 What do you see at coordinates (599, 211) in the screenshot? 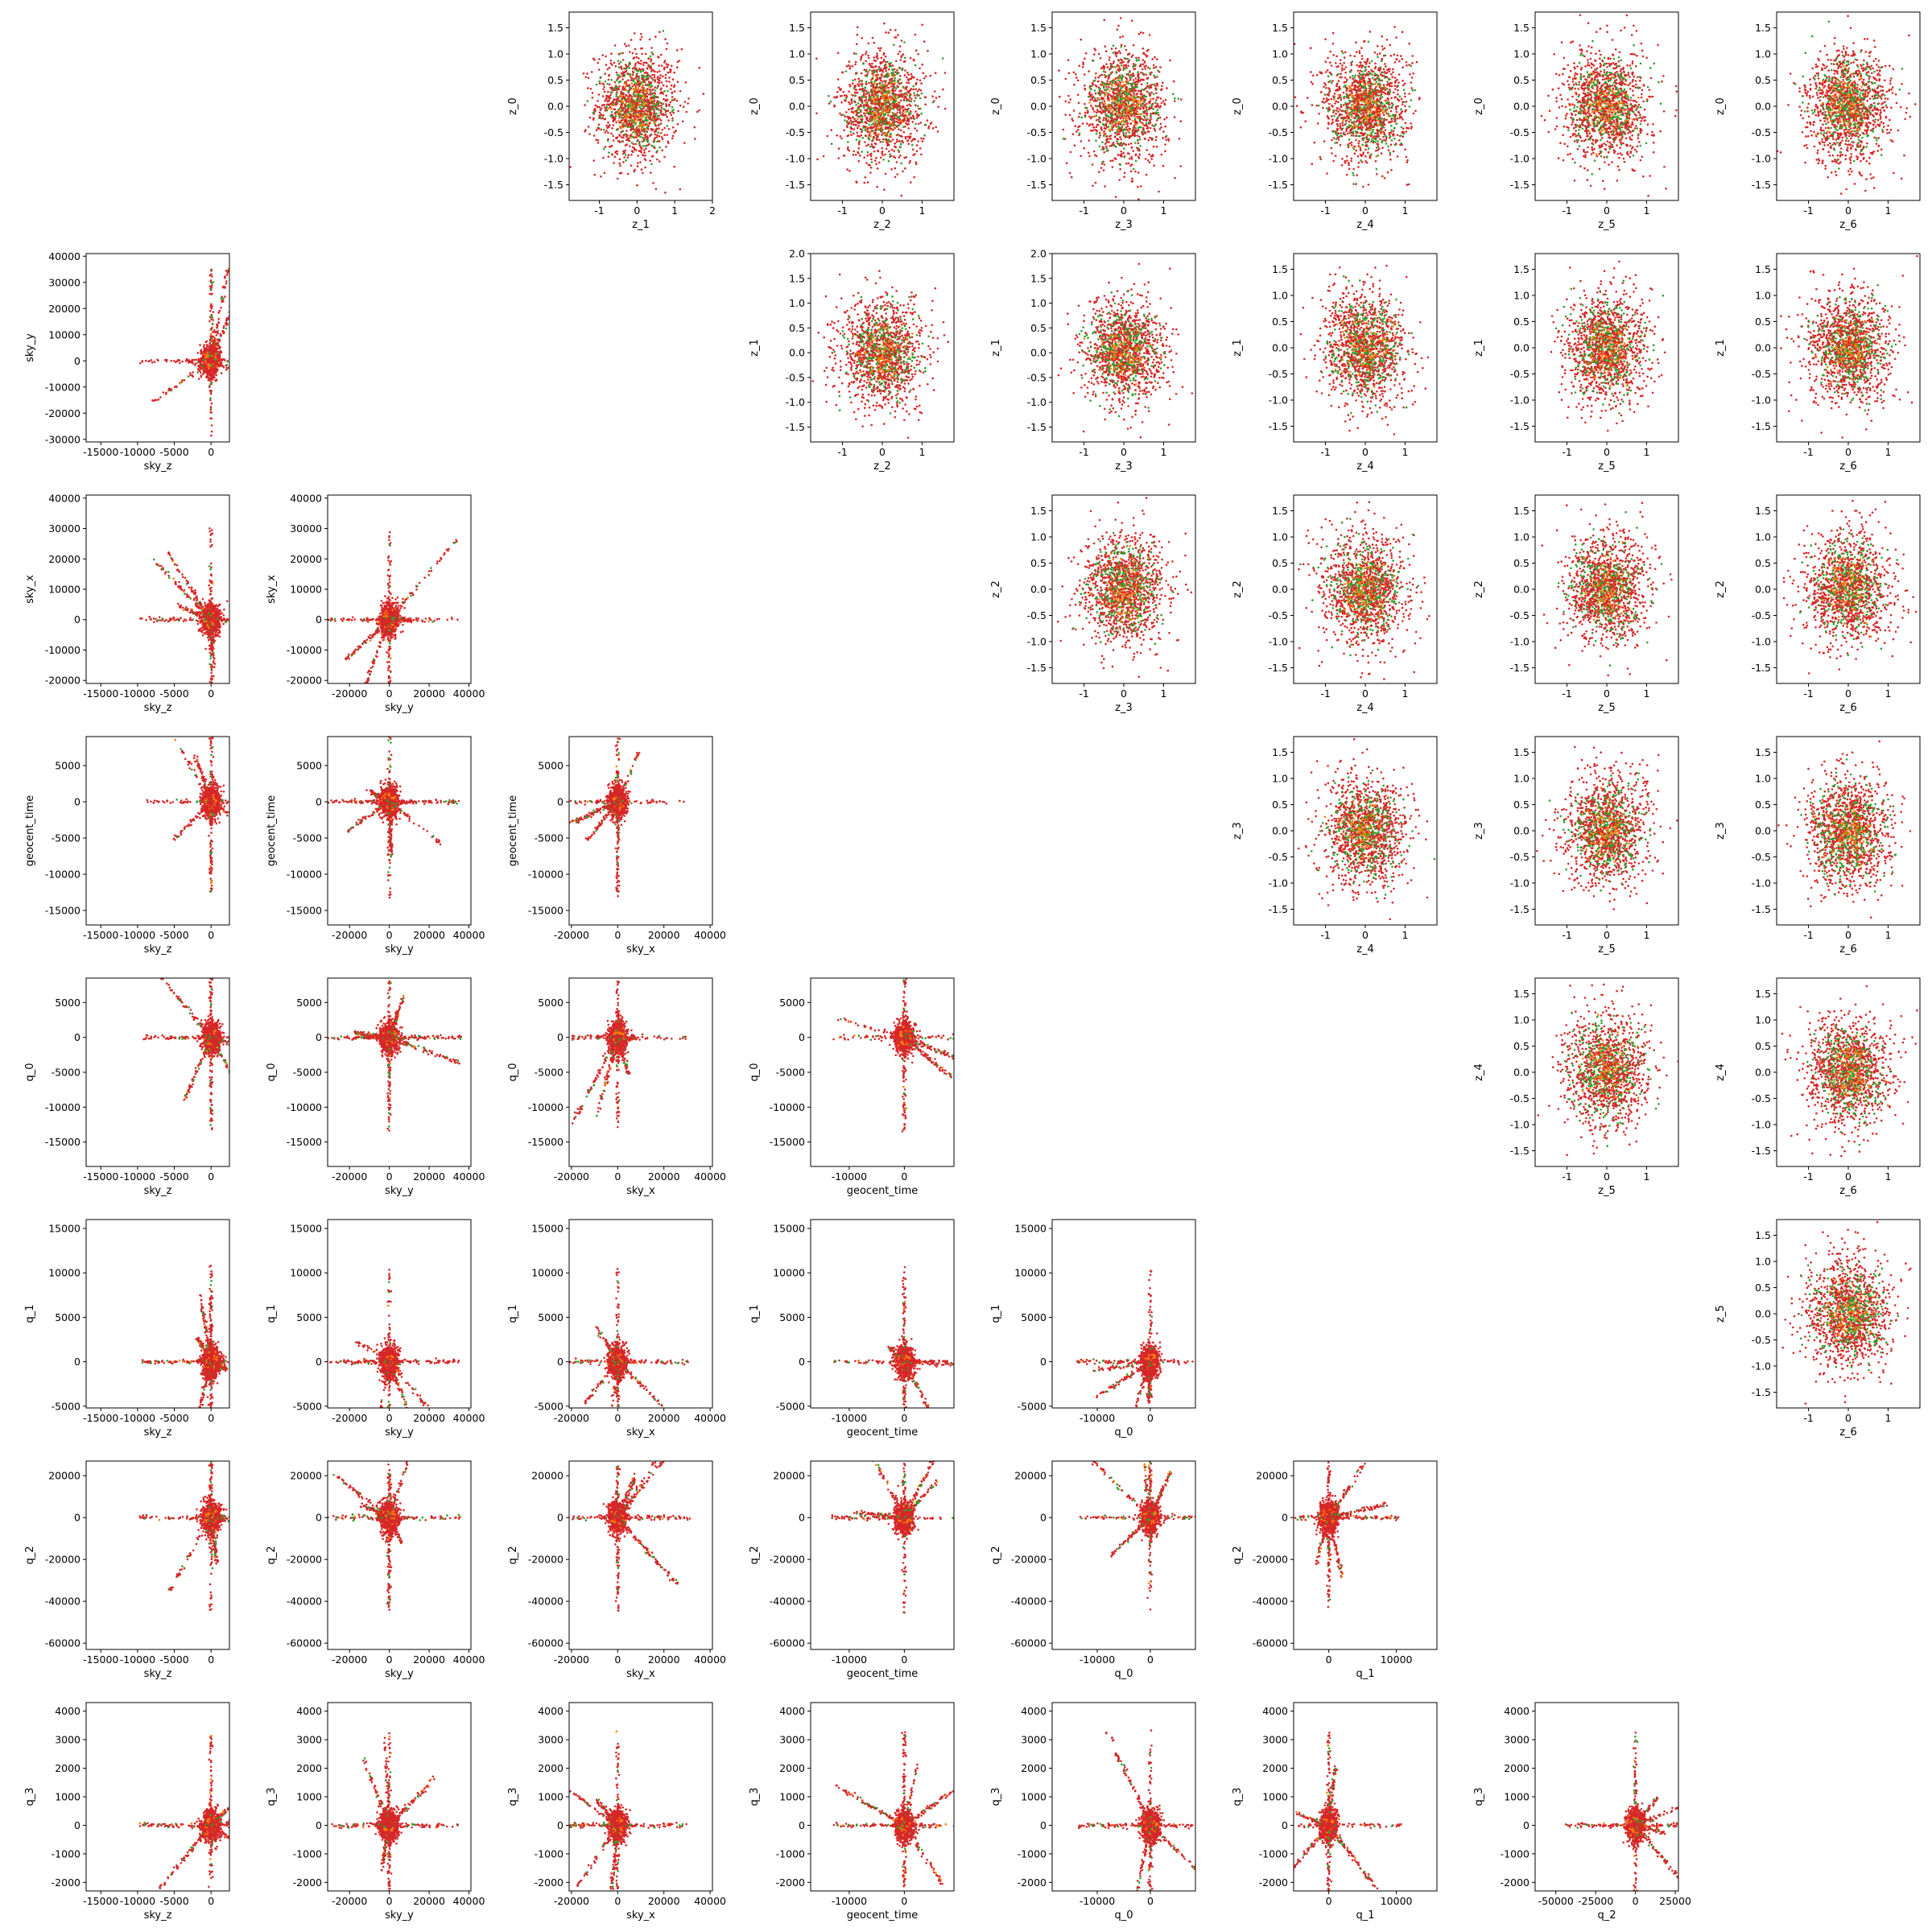
I see `x-tick-label: -1` at bounding box center [599, 211].